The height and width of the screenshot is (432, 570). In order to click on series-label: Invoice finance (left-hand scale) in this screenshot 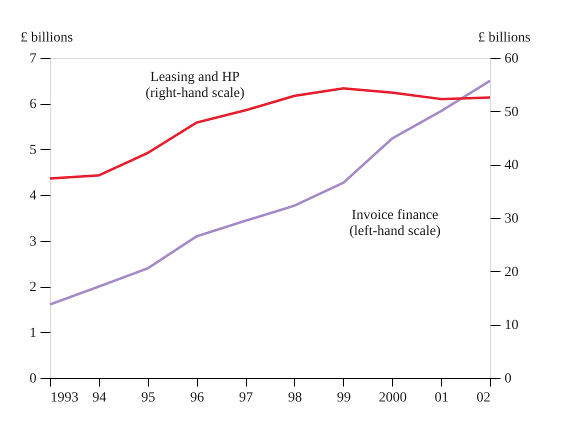, I will do `click(395, 223)`.